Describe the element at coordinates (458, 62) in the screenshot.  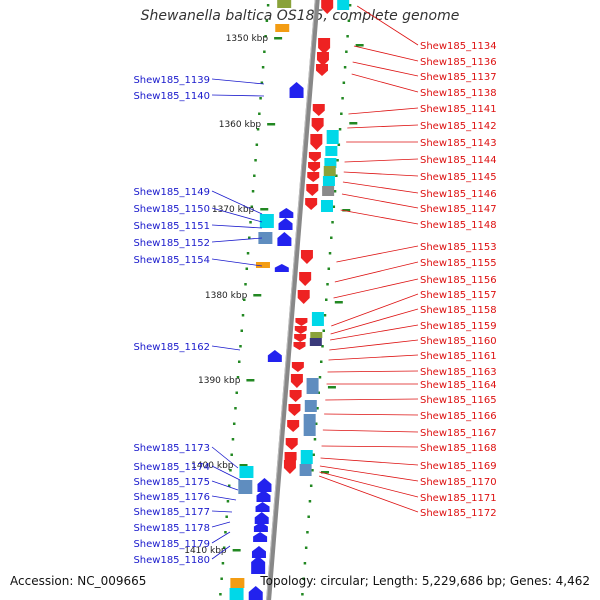
I see `gene-label: Shew185_1136` at that location.